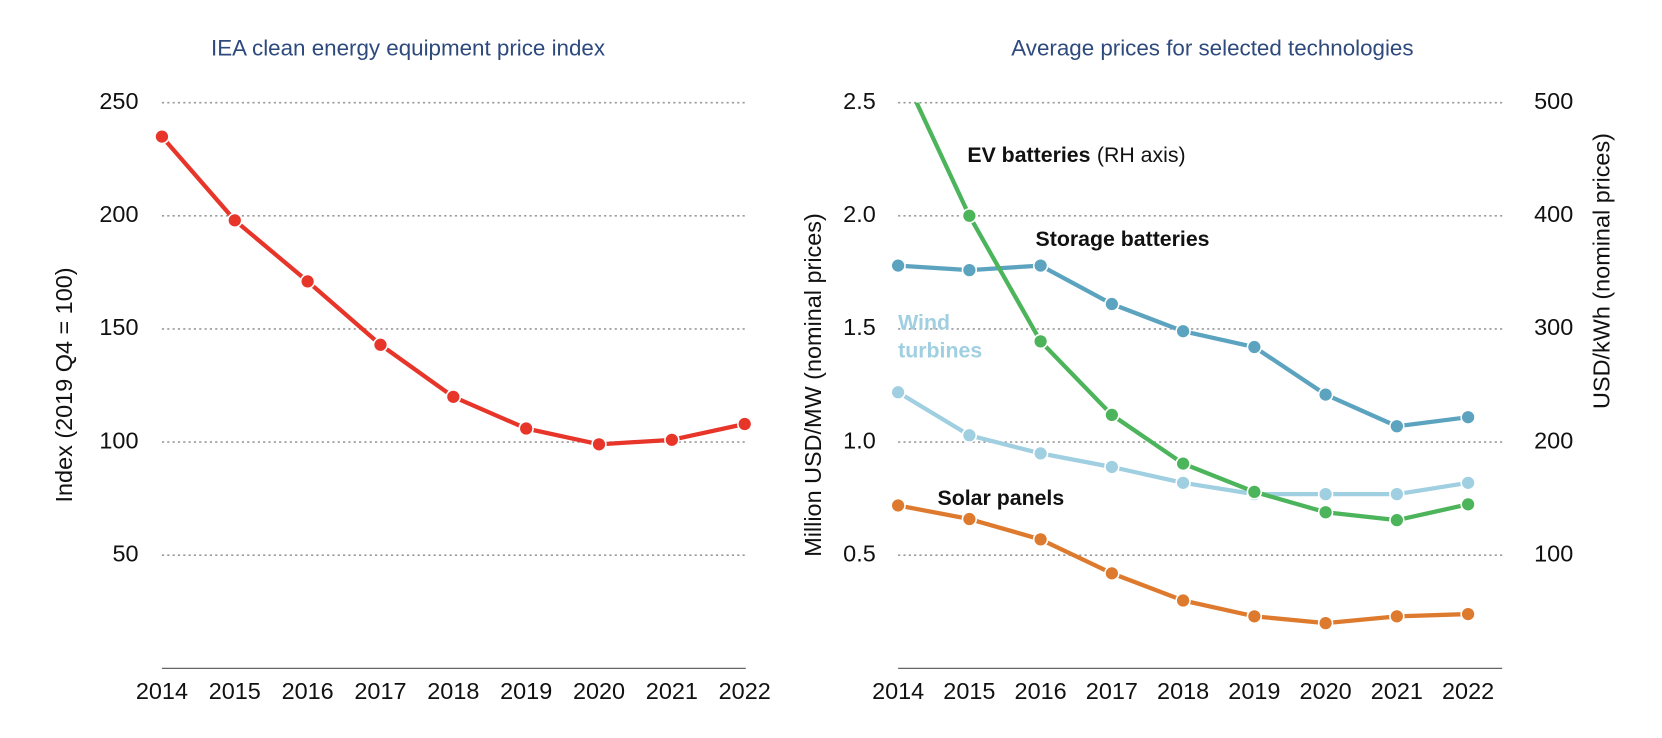  Describe the element at coordinates (408, 47) in the screenshot. I see `chart-title: IEA clean energy equipment price index` at that location.